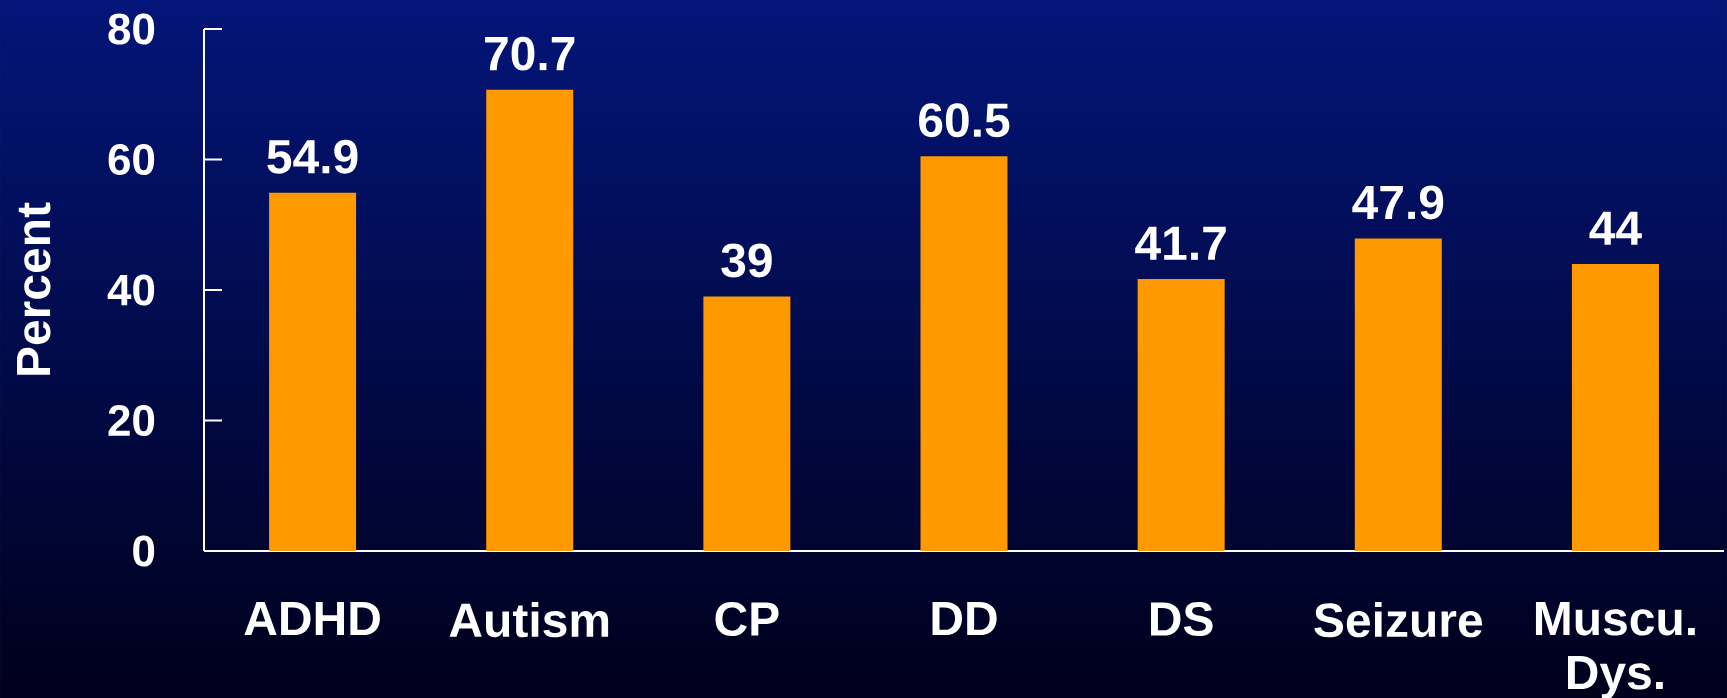 The image size is (1727, 698). Describe the element at coordinates (964, 120) in the screenshot. I see `data-label: 60.5` at that location.